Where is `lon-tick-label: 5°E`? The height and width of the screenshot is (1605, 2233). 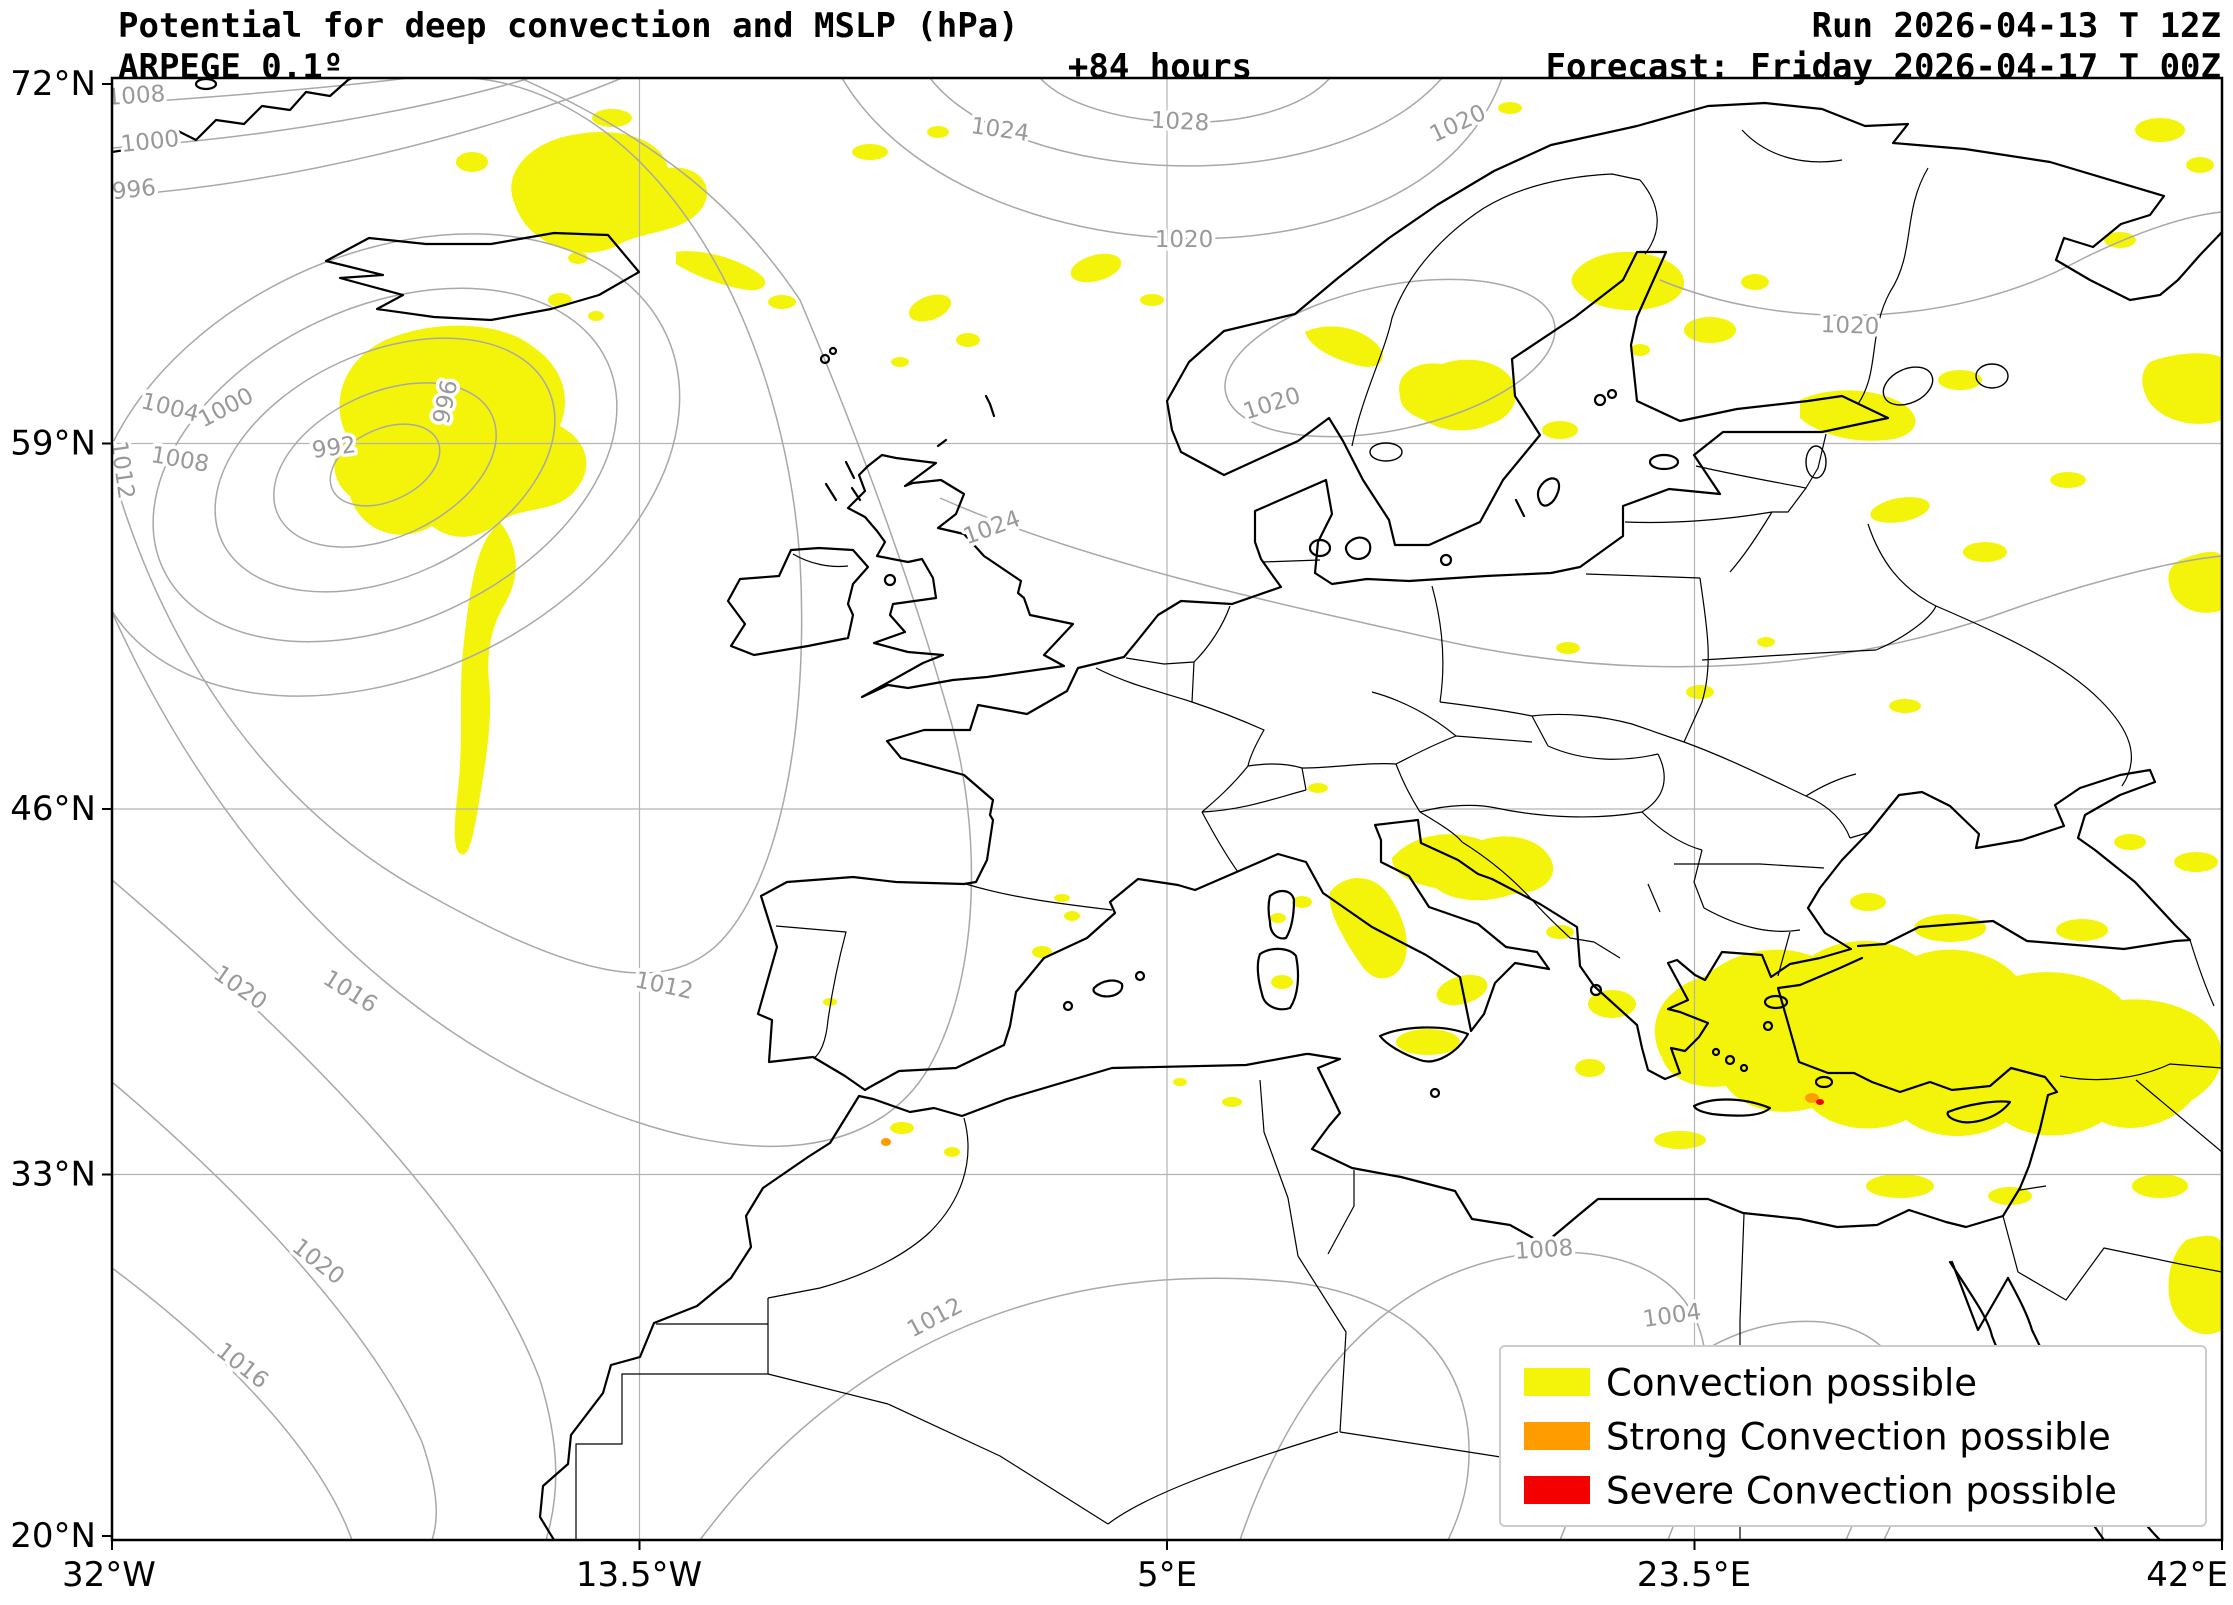 lon-tick-label: 5°E is located at coordinates (1167, 1575).